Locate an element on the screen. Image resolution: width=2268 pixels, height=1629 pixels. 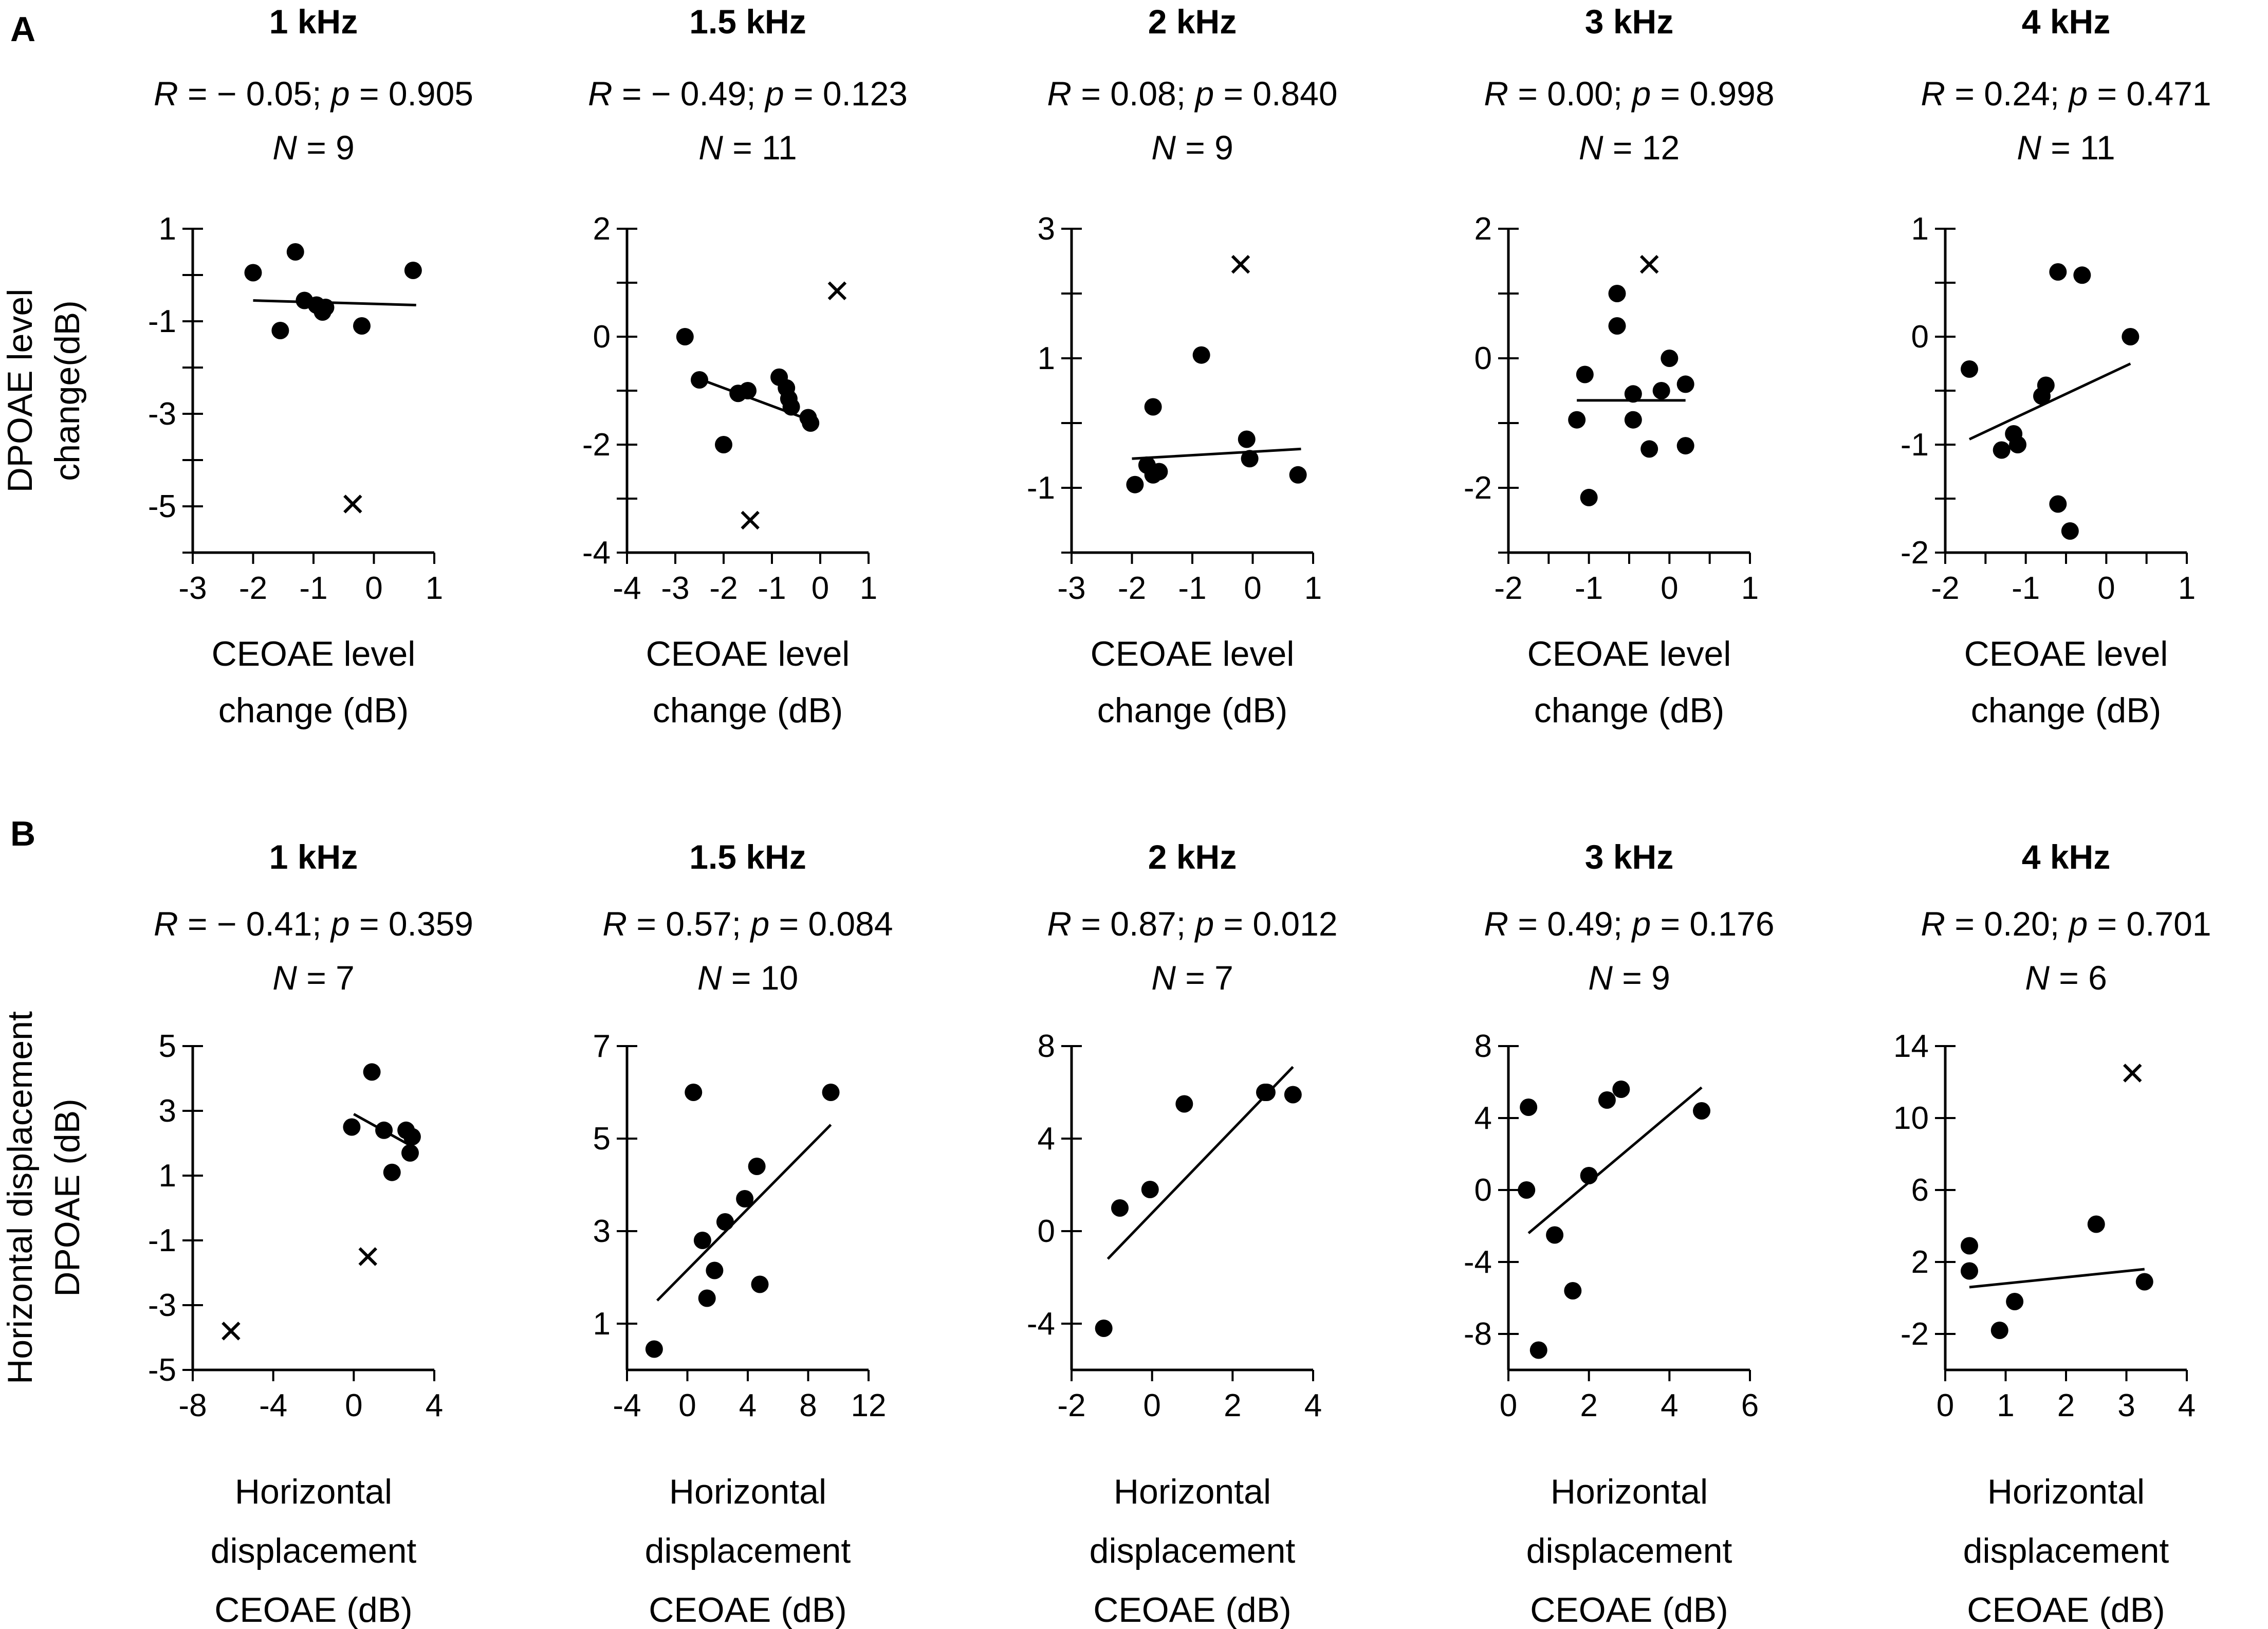
y-tick-label: 4 is located at coordinates (1483, 1118).